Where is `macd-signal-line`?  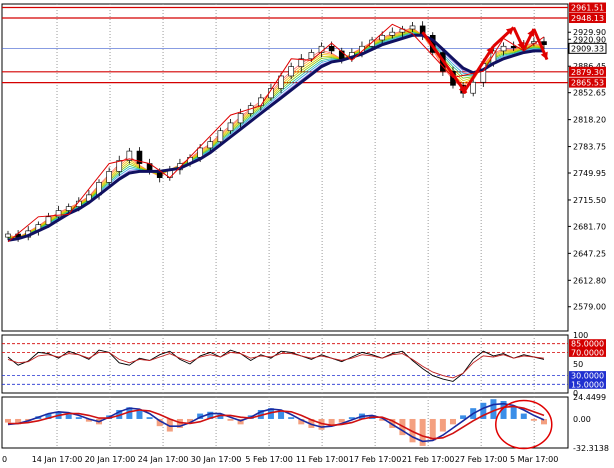 macd-signal-line is located at coordinates (276, 422).